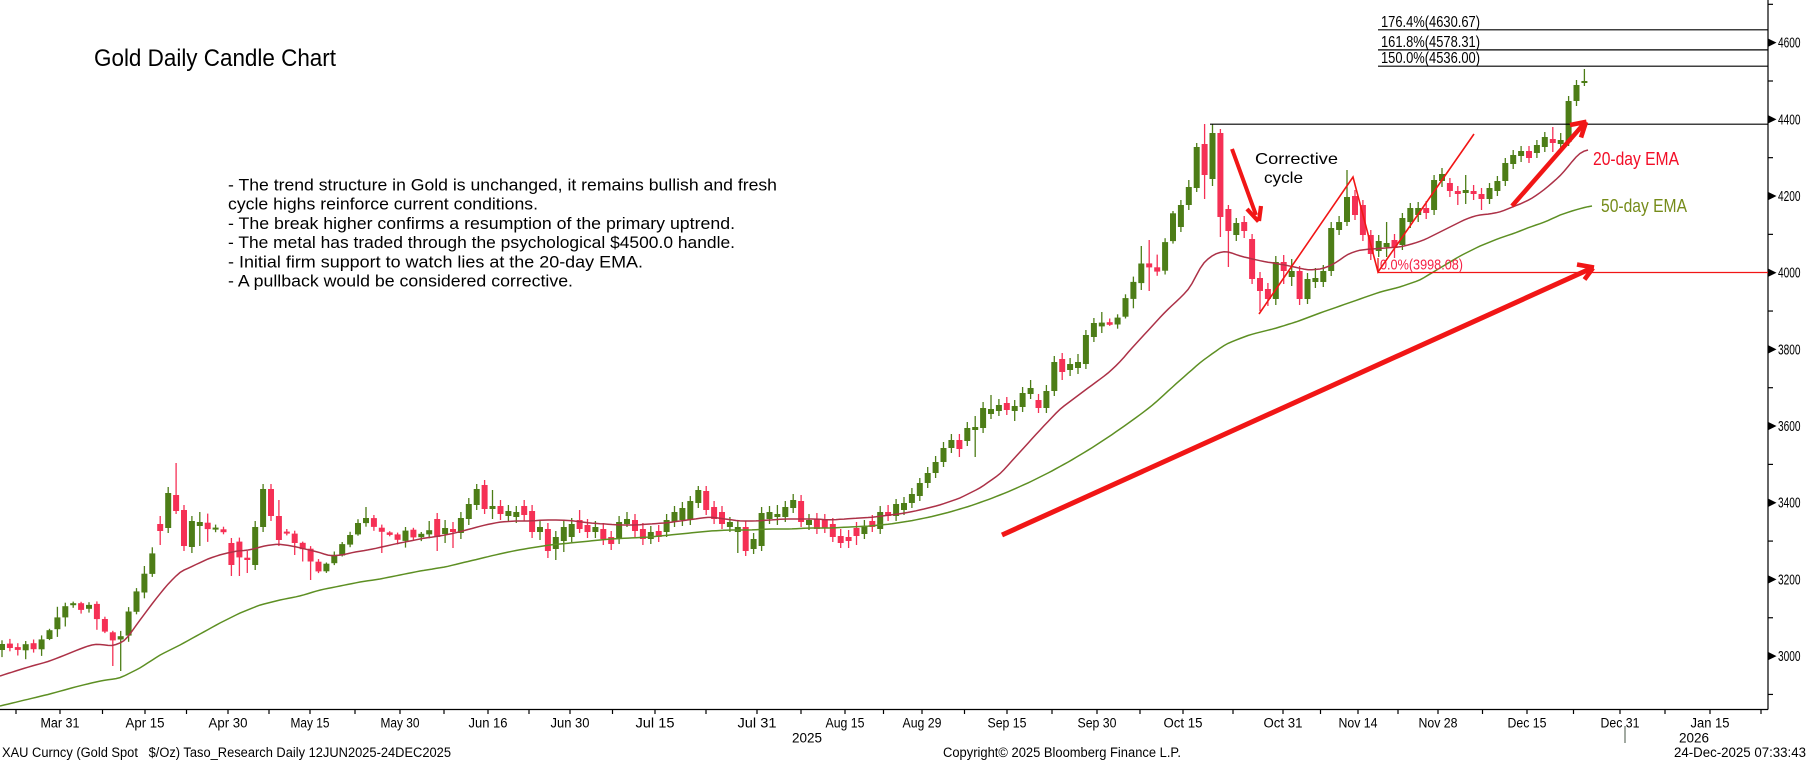  What do you see at coordinates (1789, 197) in the screenshot?
I see `svg-text: 4200` at bounding box center [1789, 197].